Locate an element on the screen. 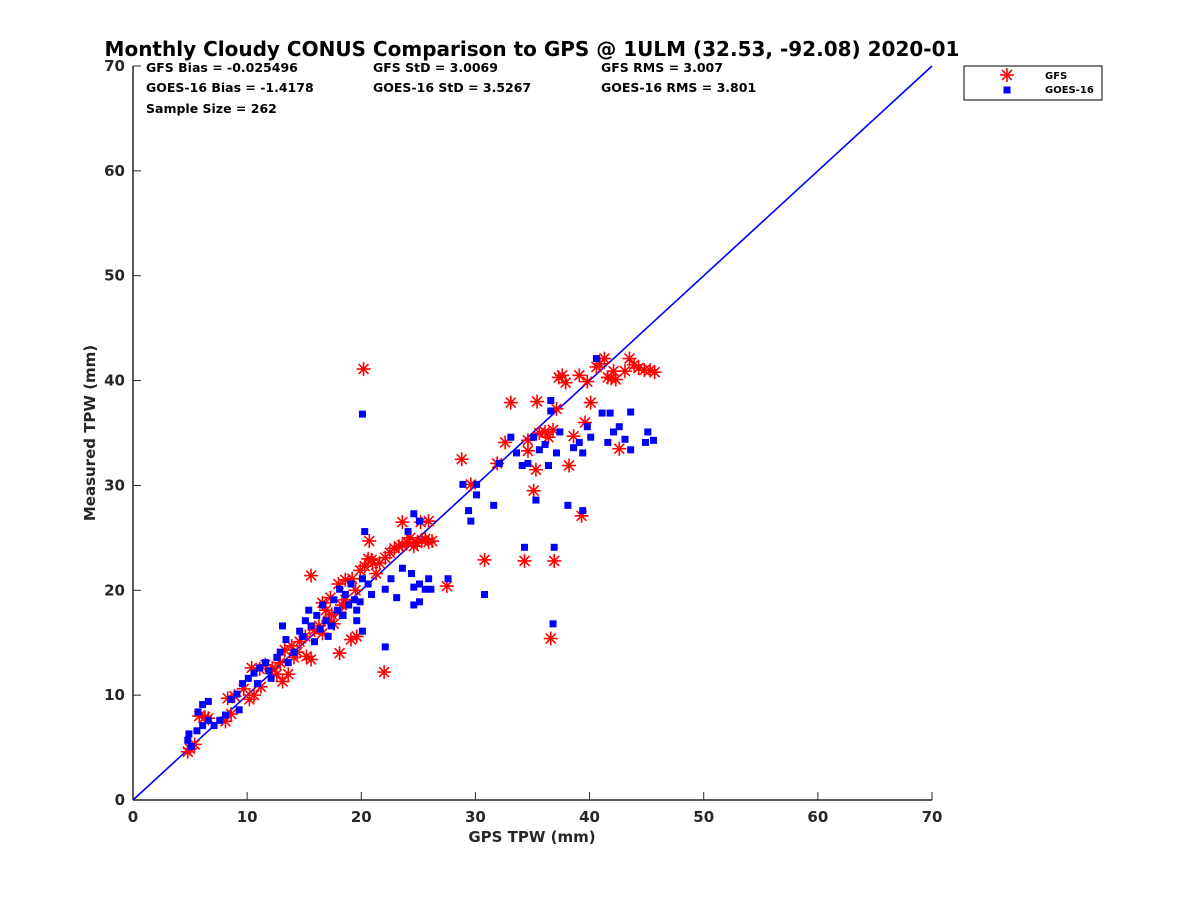 This screenshot has width=1200, height=900. goes-std-text: GOES-16 StD = 3.5267 is located at coordinates (452, 87).